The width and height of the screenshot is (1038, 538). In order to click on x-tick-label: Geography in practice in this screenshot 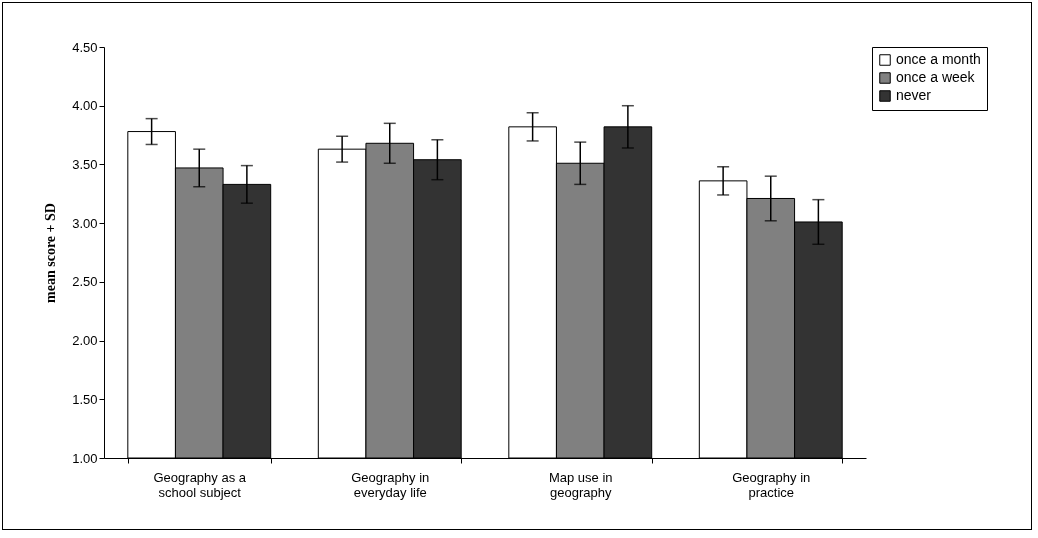, I will do `click(771, 484)`.